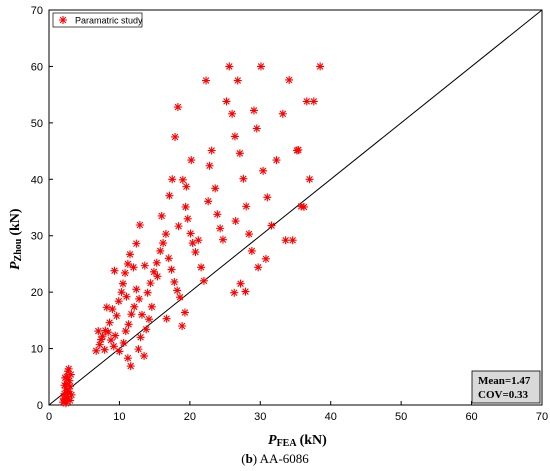  Describe the element at coordinates (401, 417) in the screenshot. I see `x-tick-label: 50` at that location.